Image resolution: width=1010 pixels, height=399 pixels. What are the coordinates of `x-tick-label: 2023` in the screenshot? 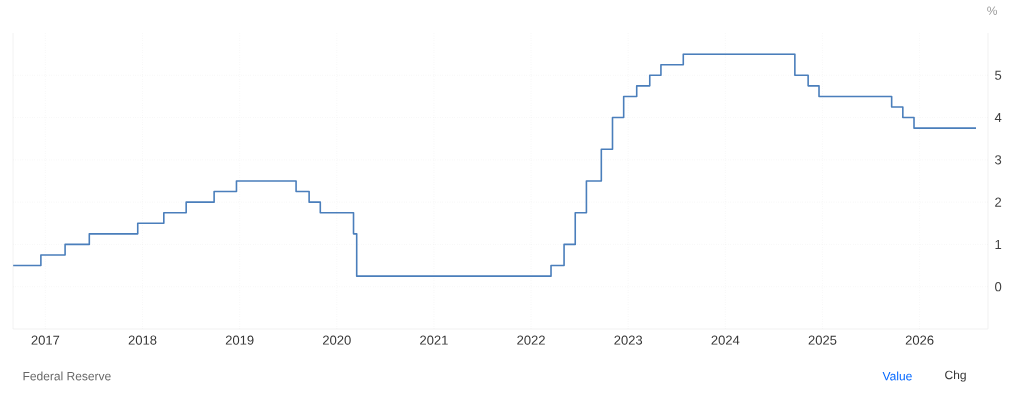 It's located at (628, 340).